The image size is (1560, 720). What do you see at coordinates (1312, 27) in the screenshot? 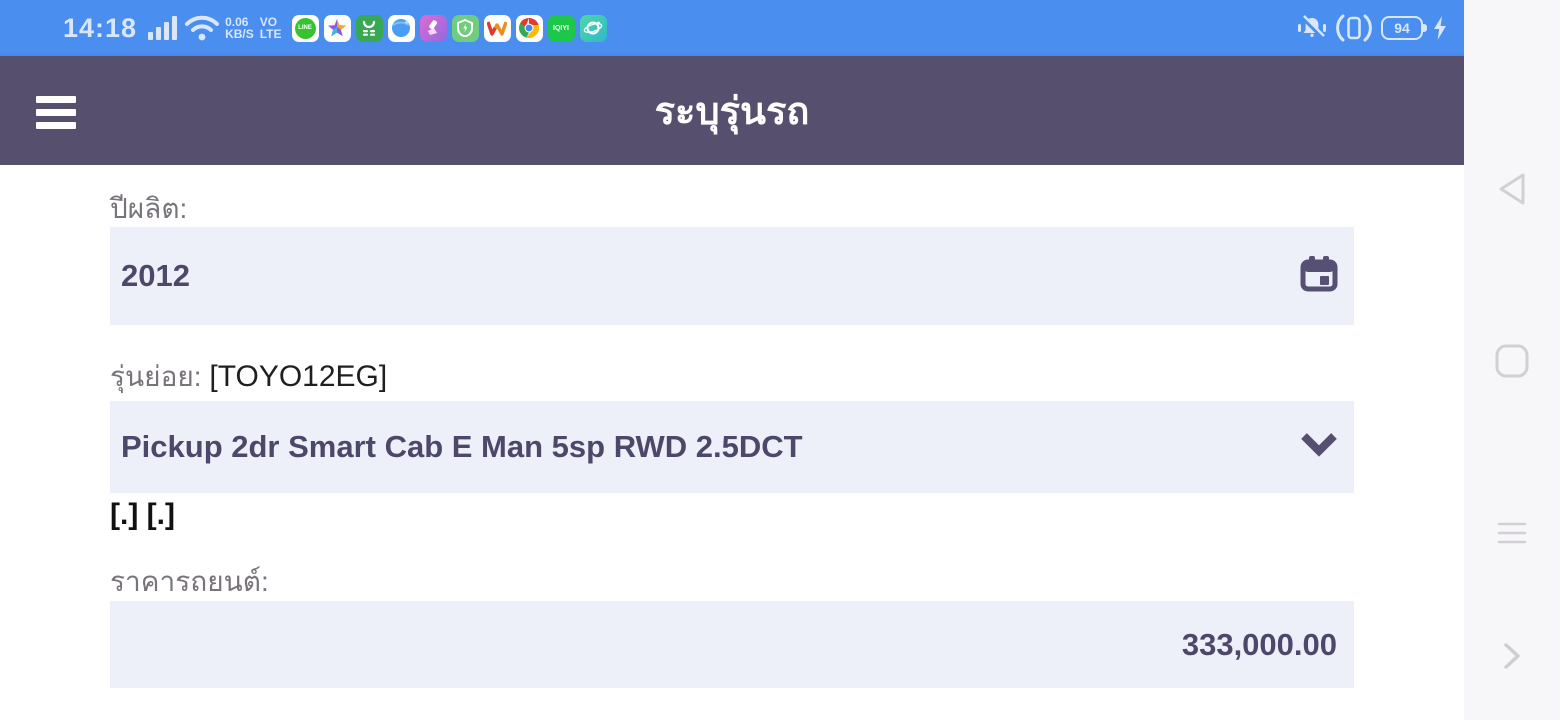
I see `mute-bell-icon` at bounding box center [1312, 27].